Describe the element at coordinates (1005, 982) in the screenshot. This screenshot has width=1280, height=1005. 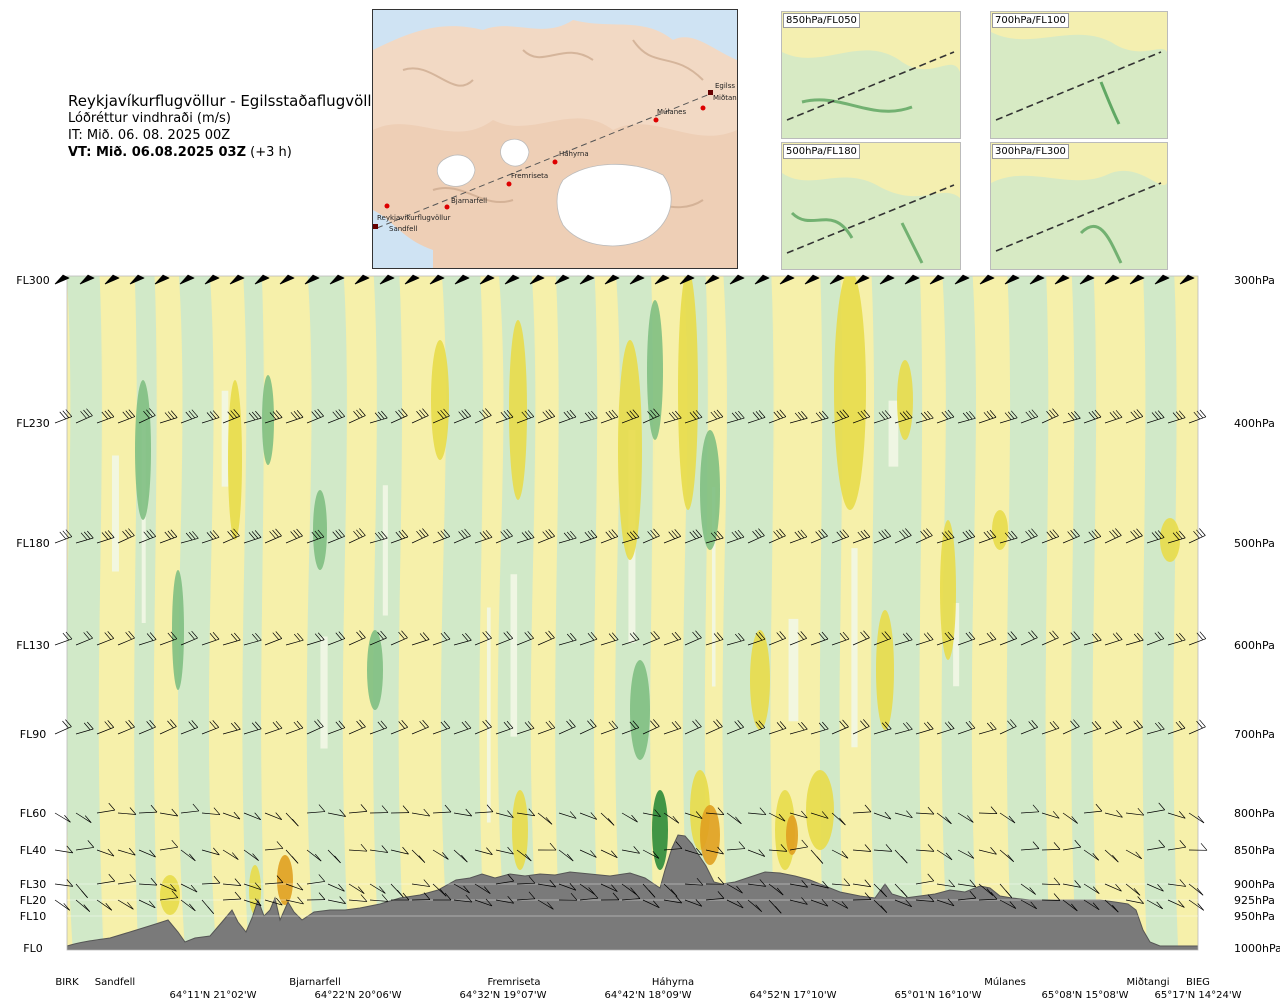
I see `x-waypoint-label-5: Múlanes` at that location.